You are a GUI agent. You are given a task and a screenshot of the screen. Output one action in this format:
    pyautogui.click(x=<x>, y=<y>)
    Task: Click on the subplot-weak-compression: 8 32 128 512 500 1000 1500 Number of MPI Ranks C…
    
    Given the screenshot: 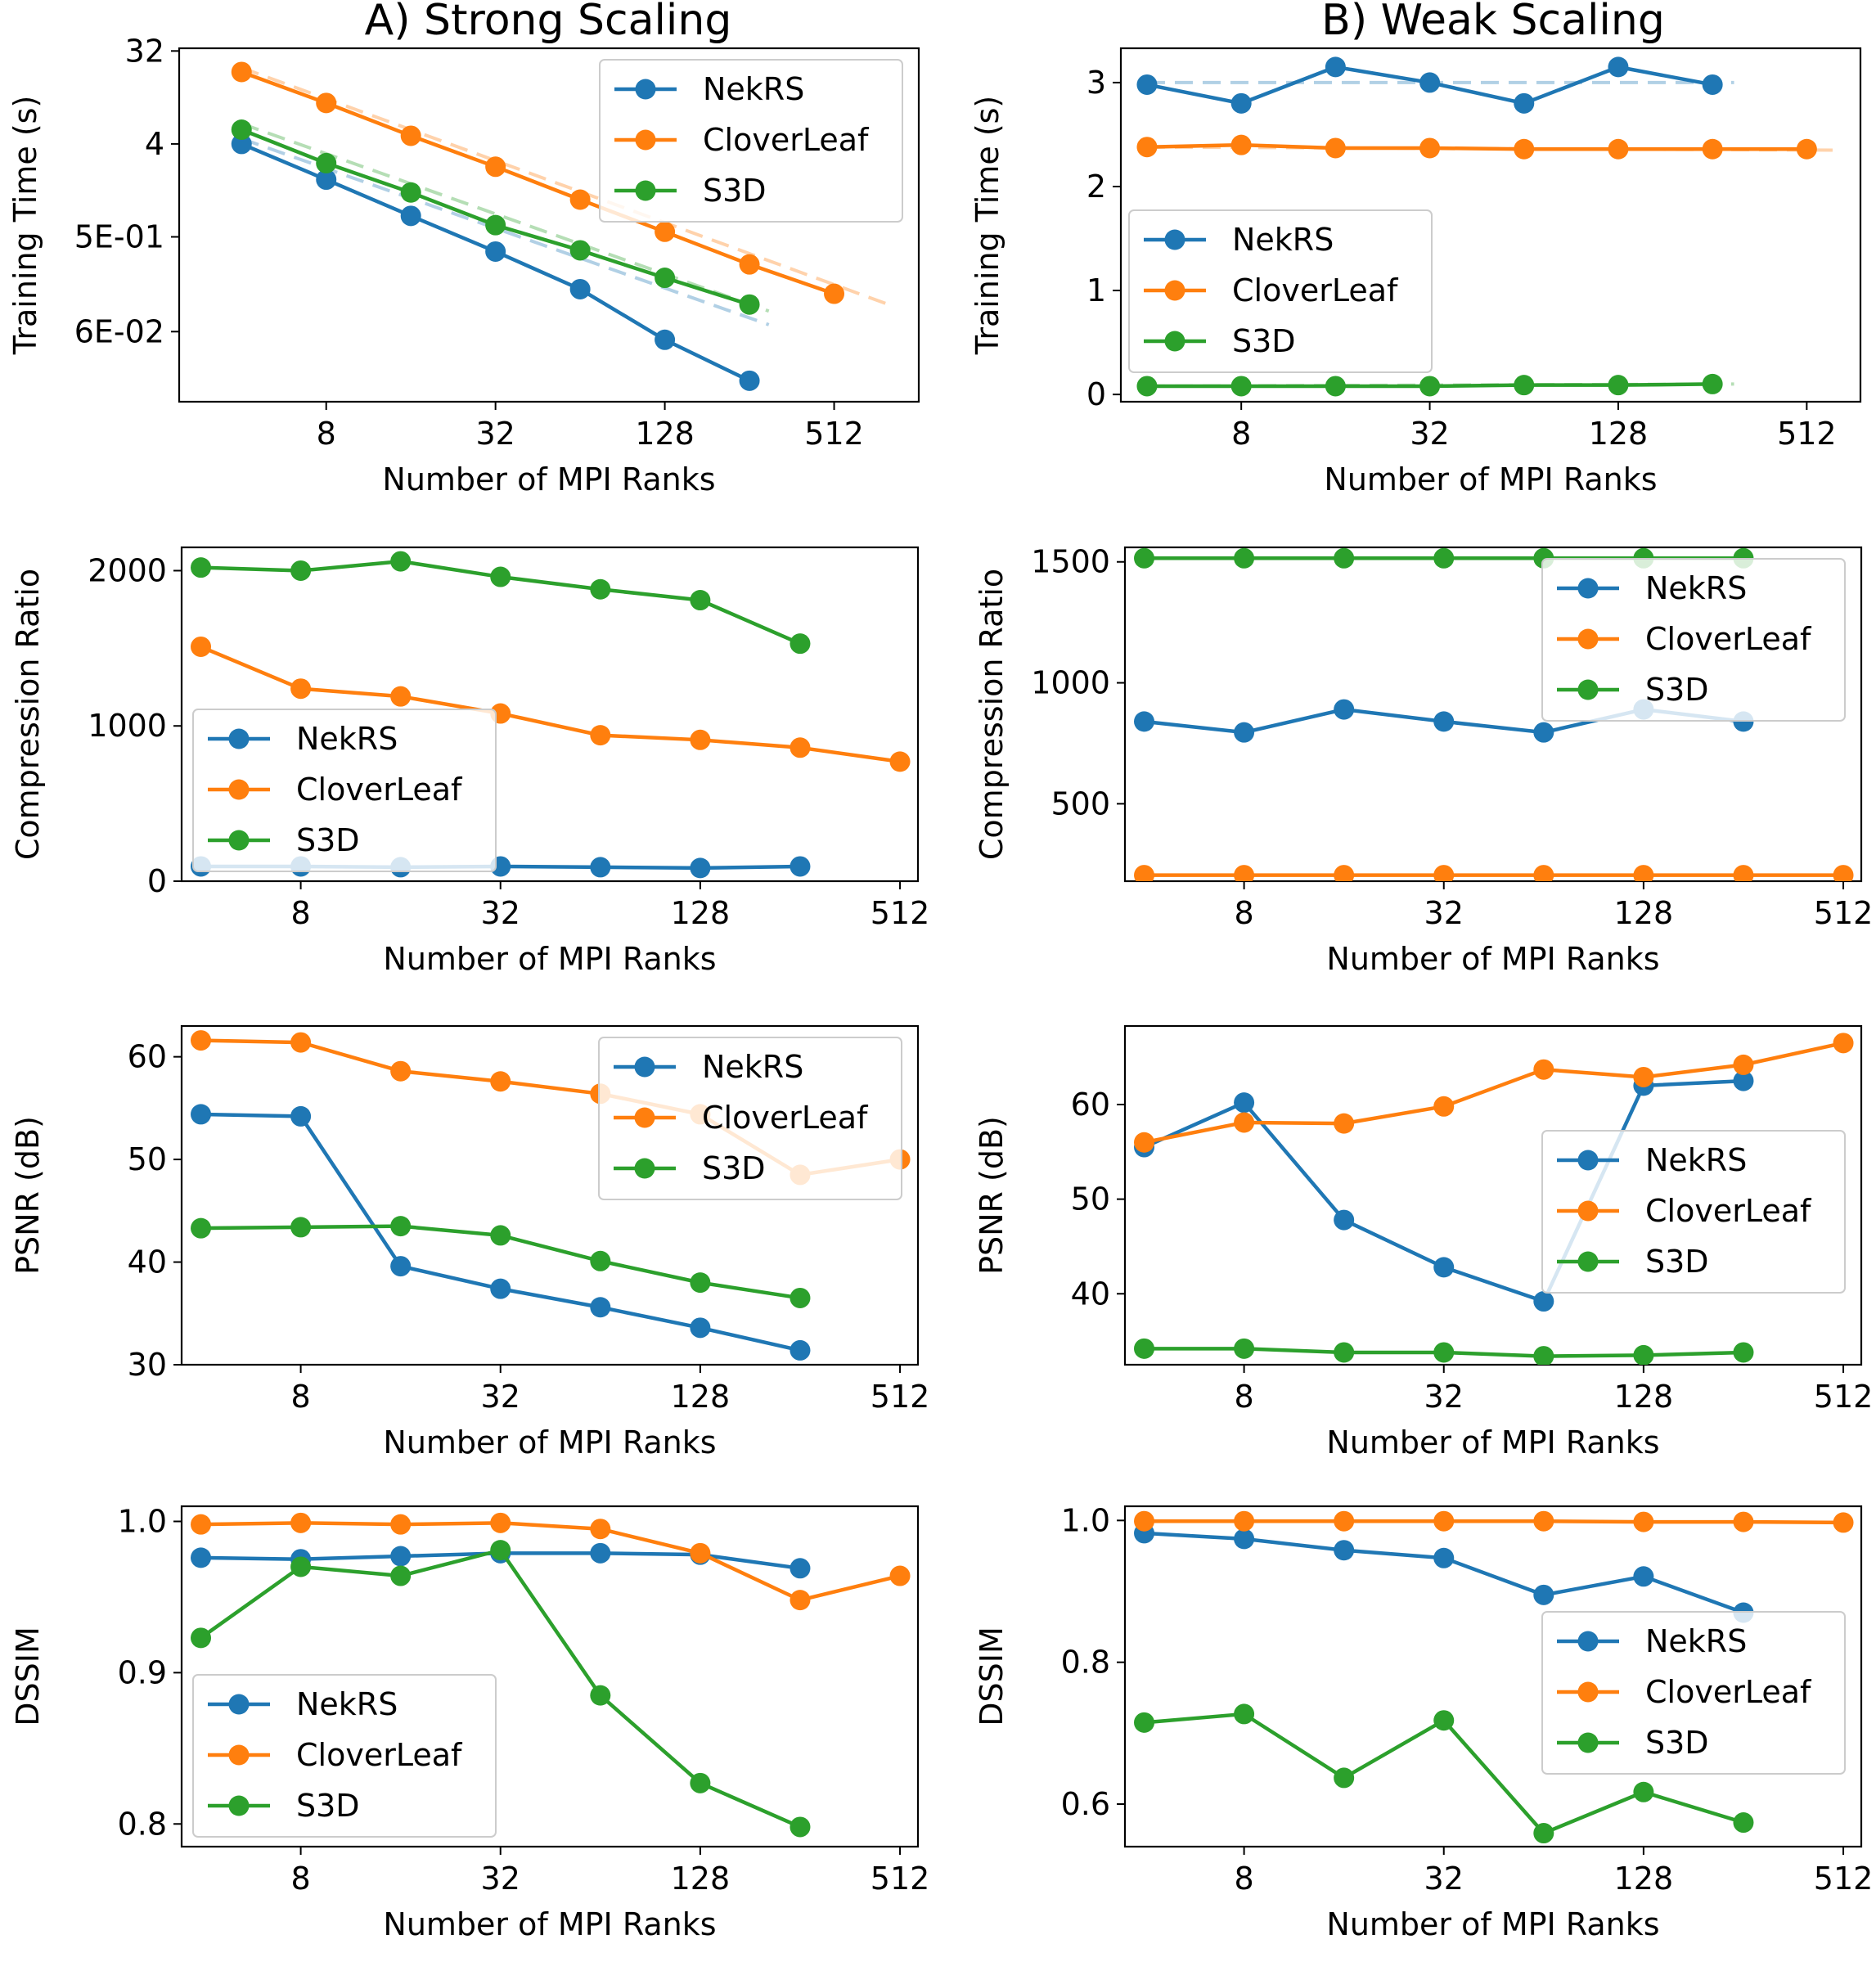 What is the action you would take?
    pyautogui.click(x=1424, y=761)
    